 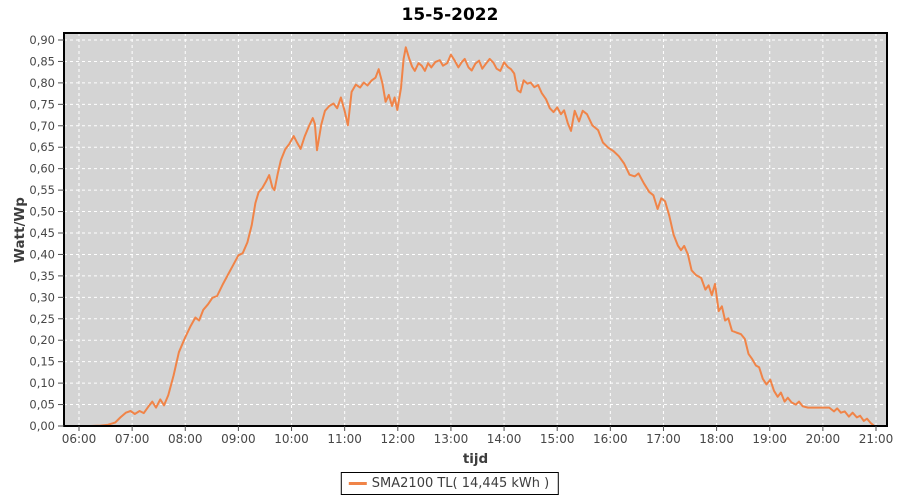 I want to click on x-tick-label: 13:00, so click(x=451, y=439).